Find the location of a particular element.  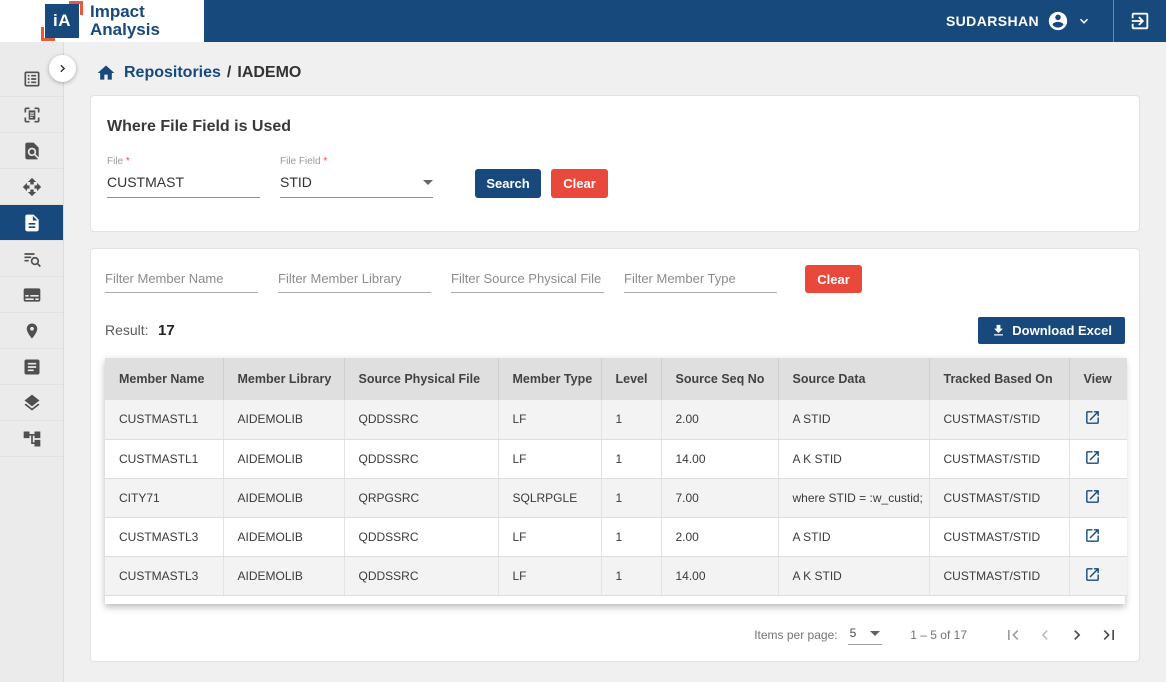

breadcrumb-repositories: Repositories is located at coordinates (172, 72).